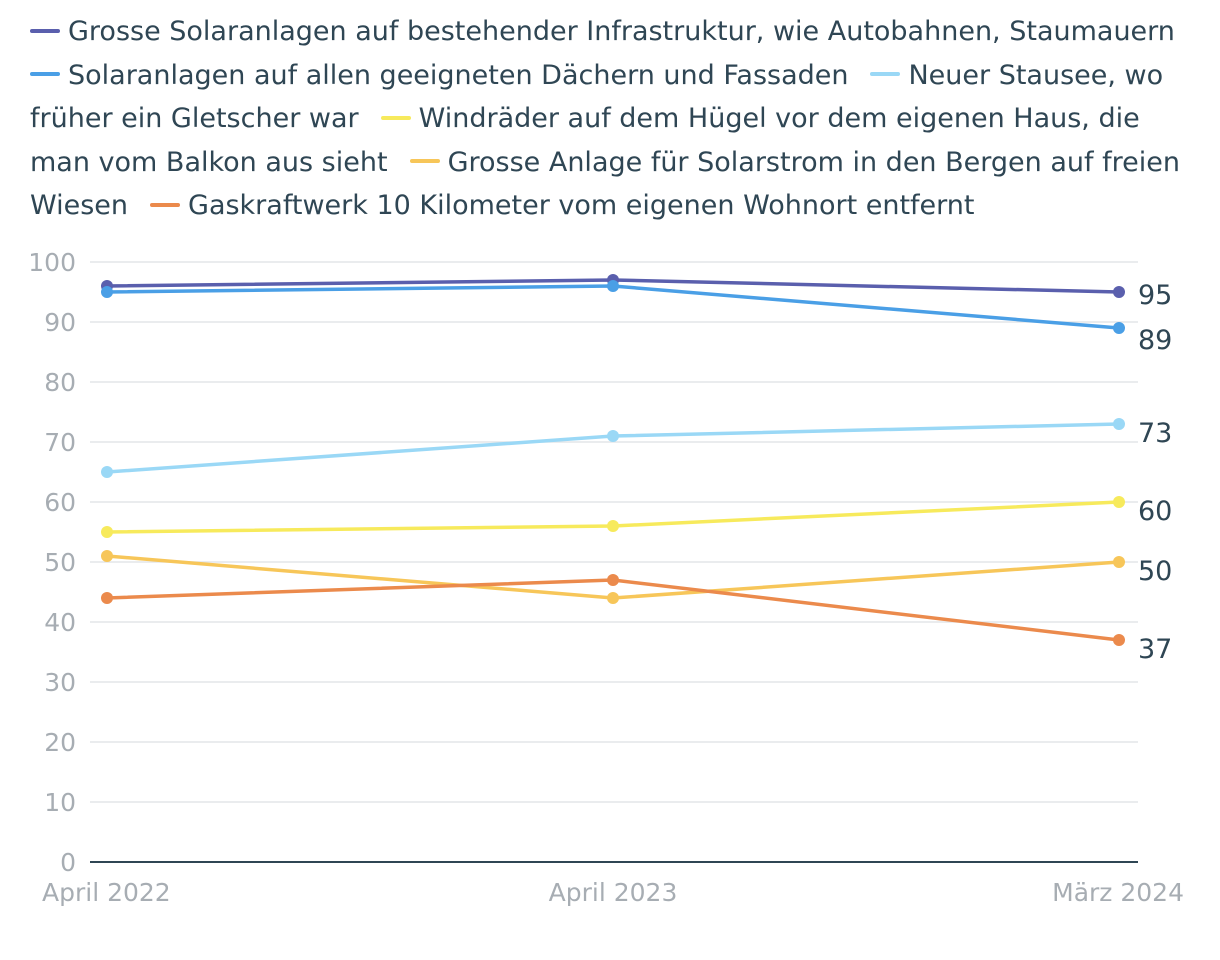 The image size is (1220, 960). I want to click on series-line, so click(613, 610).